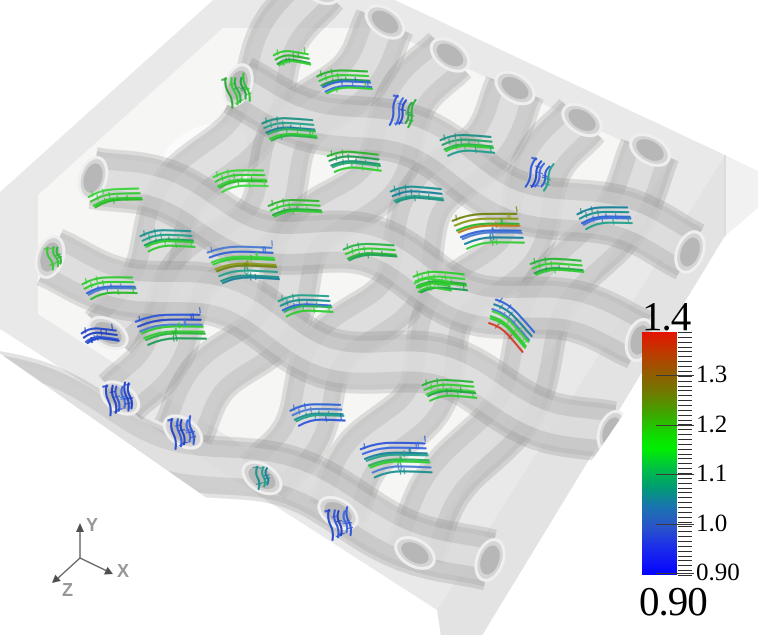 The width and height of the screenshot is (765, 635). Describe the element at coordinates (93, 178) in the screenshot. I see `tube-end-opening` at that location.